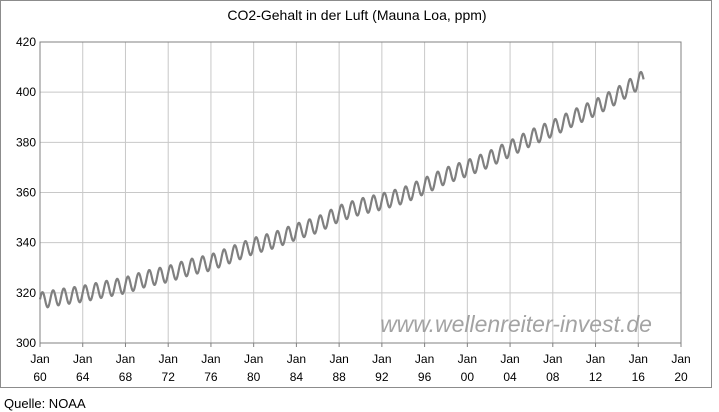 This screenshot has width=719, height=412. I want to click on x-tick-label-year: 16, so click(639, 377).